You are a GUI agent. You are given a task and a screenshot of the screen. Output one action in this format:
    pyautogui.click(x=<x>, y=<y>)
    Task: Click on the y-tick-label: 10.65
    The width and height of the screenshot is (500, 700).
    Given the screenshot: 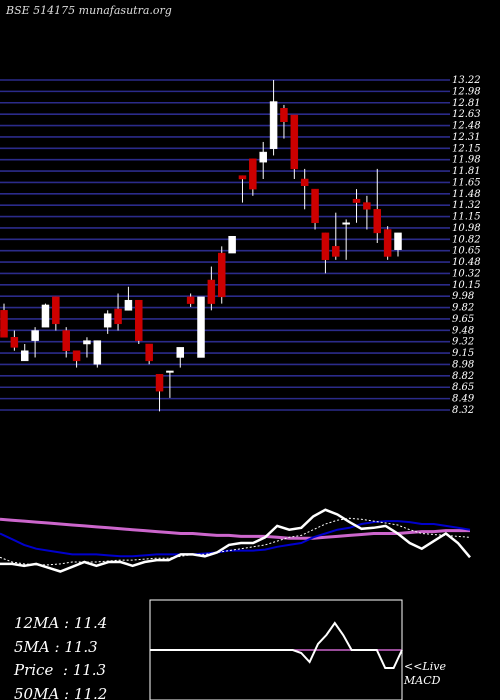 What is the action you would take?
    pyautogui.click(x=466, y=251)
    